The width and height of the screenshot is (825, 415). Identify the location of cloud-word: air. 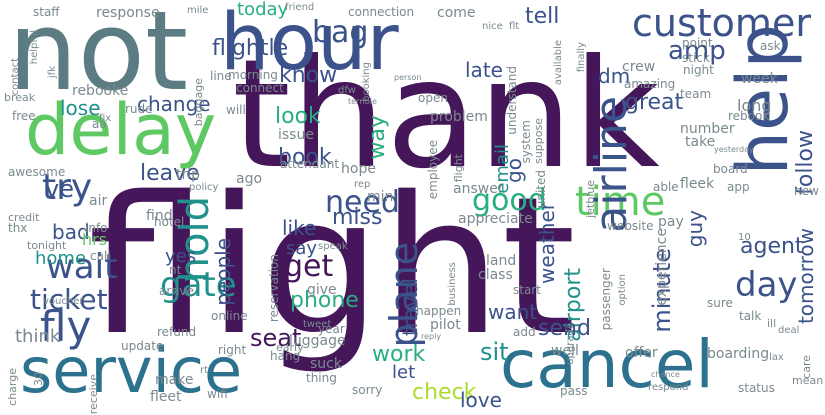
(98, 201).